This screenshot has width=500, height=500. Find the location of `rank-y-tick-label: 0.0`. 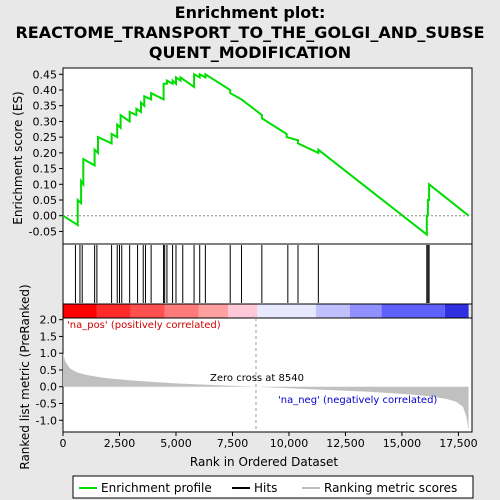

rank-y-tick-label: 0.0 is located at coordinates (49, 387).